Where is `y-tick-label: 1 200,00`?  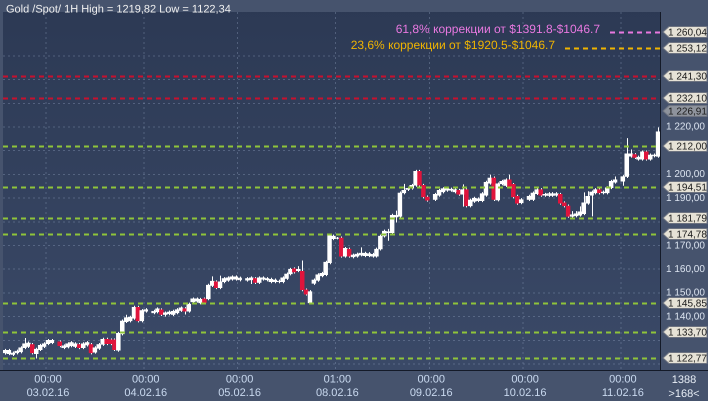
y-tick-label: 1 200,00 is located at coordinates (686, 174).